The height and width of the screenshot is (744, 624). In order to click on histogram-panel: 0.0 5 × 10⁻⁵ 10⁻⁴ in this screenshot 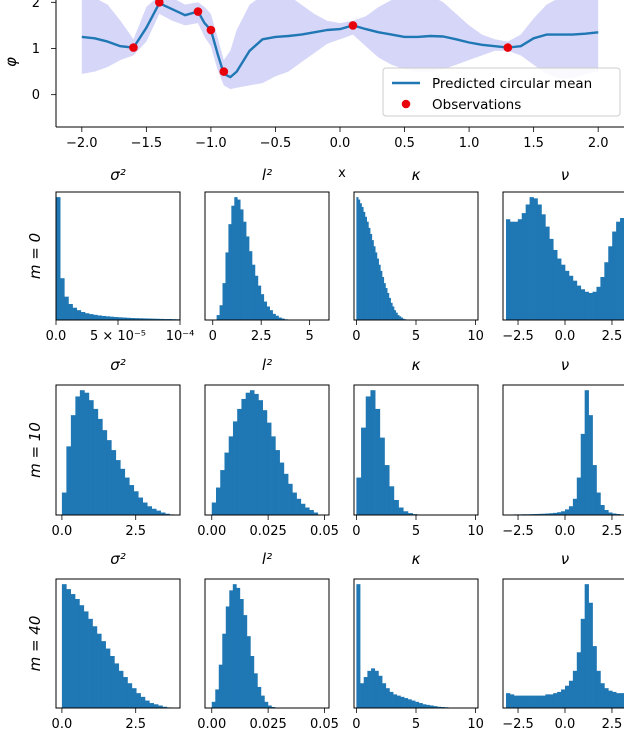, I will do `click(120, 267)`.